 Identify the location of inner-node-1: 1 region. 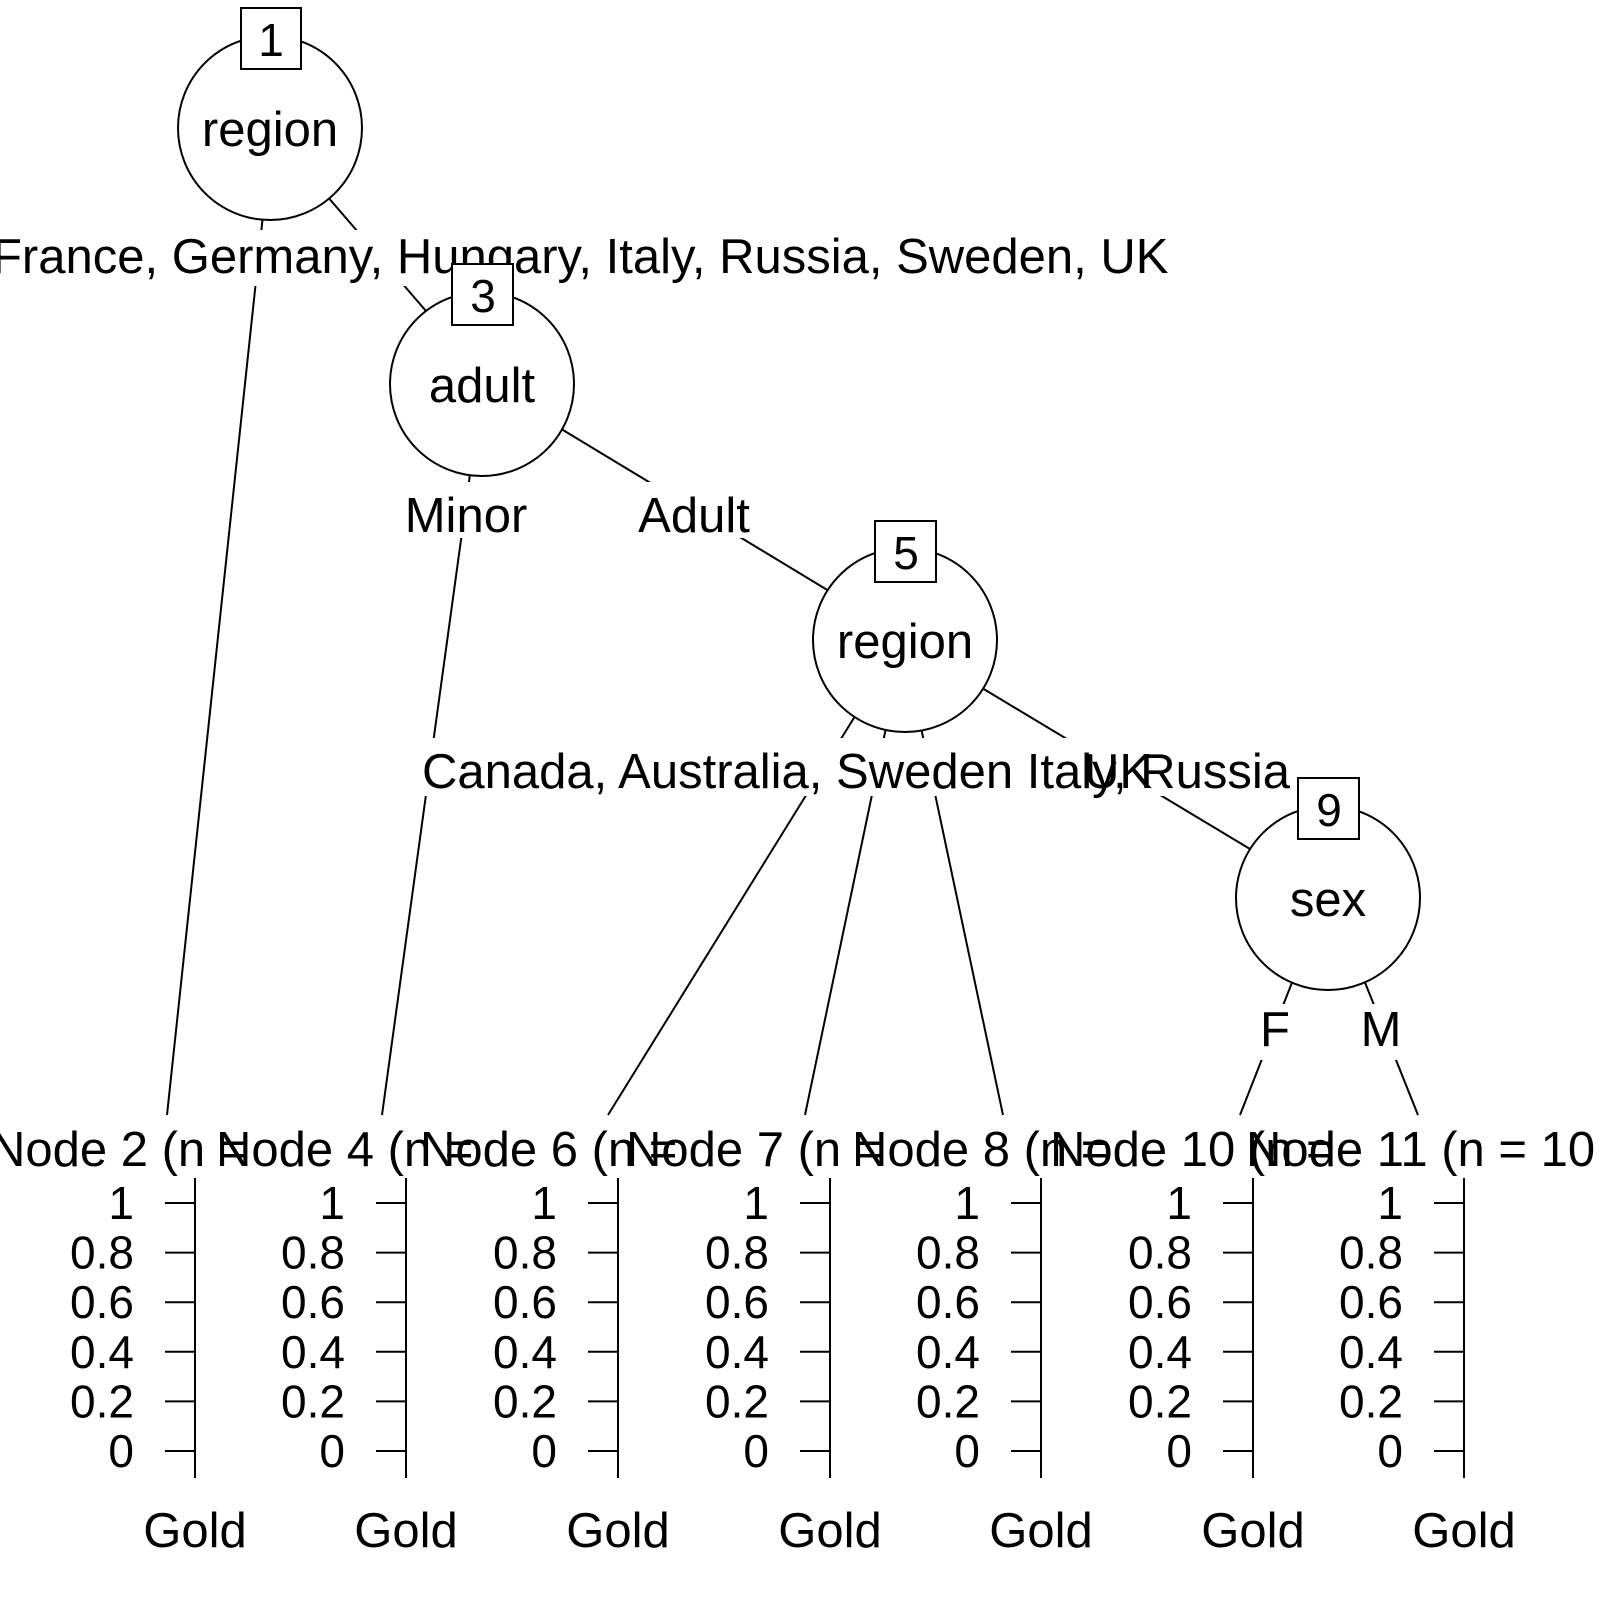
(270, 114).